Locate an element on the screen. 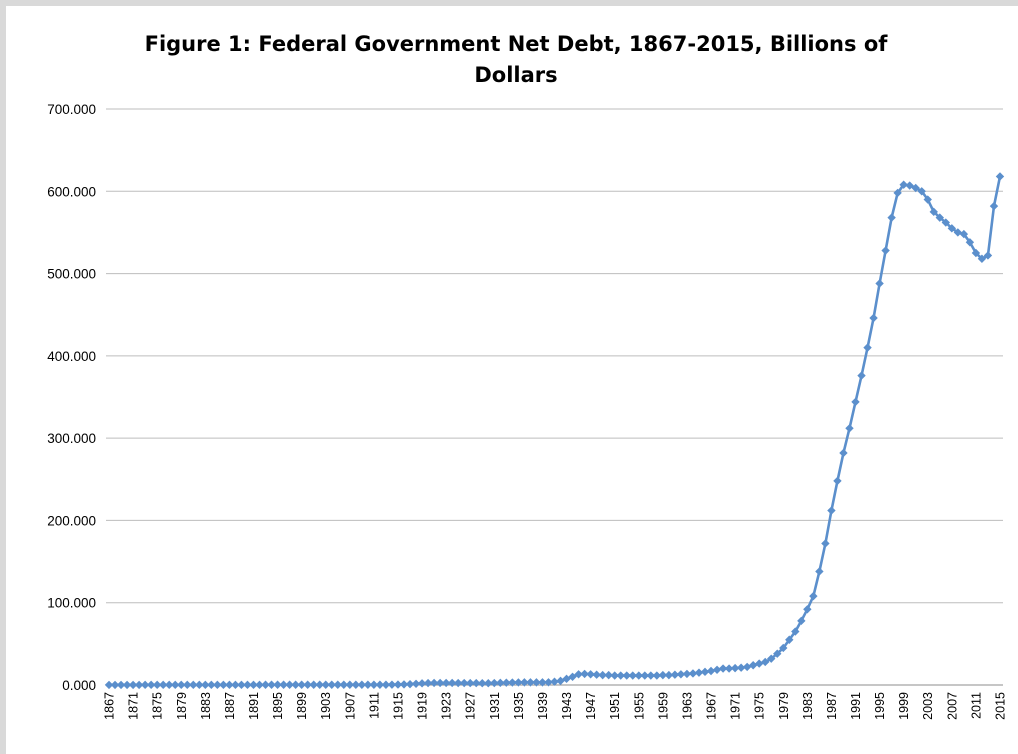  x-tick-label: 1987 is located at coordinates (832, 706).